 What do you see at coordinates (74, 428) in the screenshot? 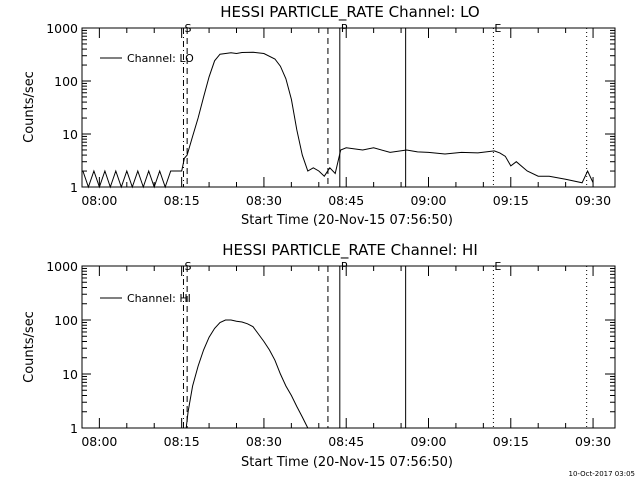
I see `hi-ytick-label: 1` at bounding box center [74, 428].